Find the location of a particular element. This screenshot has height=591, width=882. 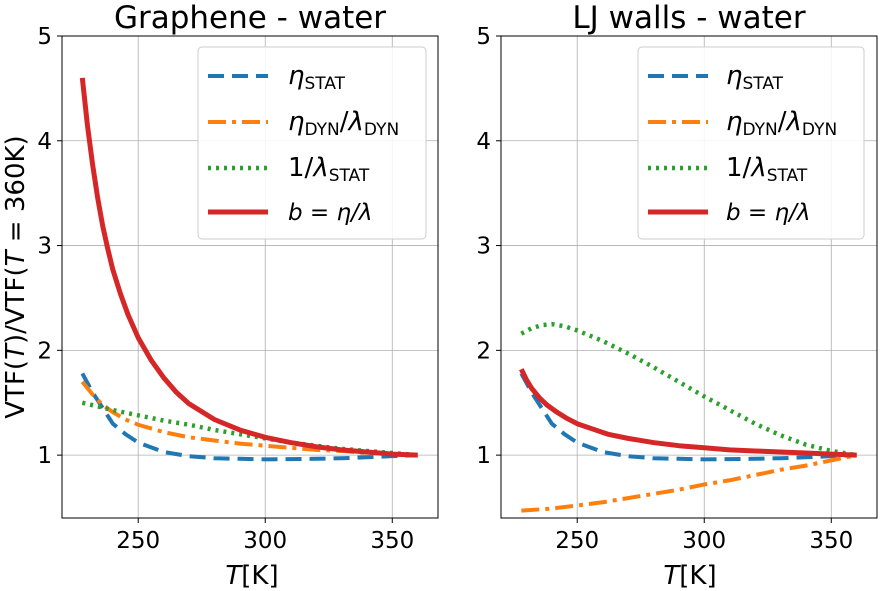

series-group is located at coordinates (688, 417).